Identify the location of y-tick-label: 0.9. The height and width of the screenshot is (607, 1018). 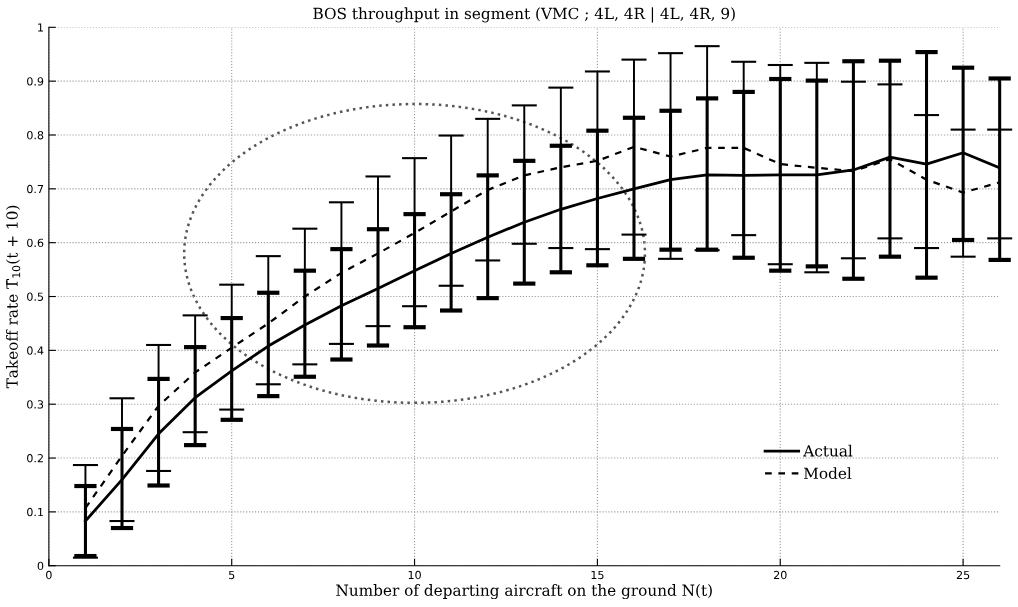
(35, 81).